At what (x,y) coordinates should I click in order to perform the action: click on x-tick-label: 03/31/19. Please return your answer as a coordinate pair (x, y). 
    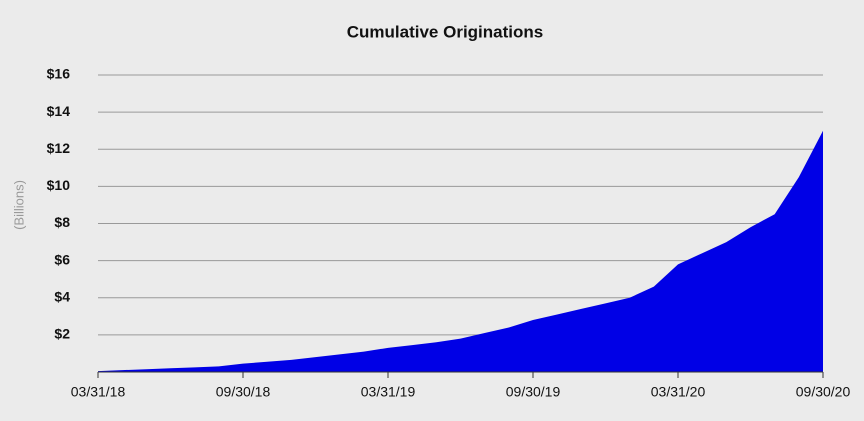
    Looking at the image, I should click on (388, 392).